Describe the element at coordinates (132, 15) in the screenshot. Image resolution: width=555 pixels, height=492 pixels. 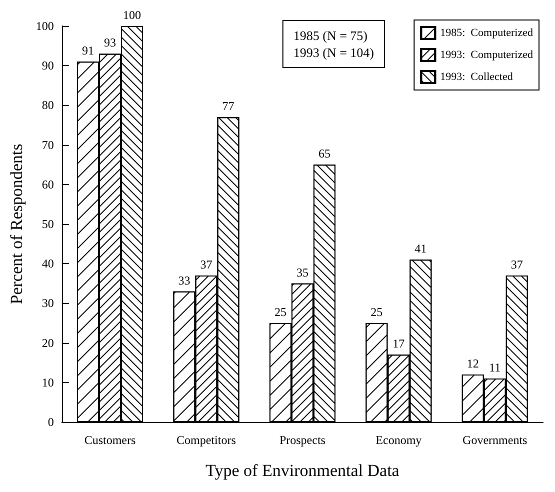
I see `data-label: 100` at that location.